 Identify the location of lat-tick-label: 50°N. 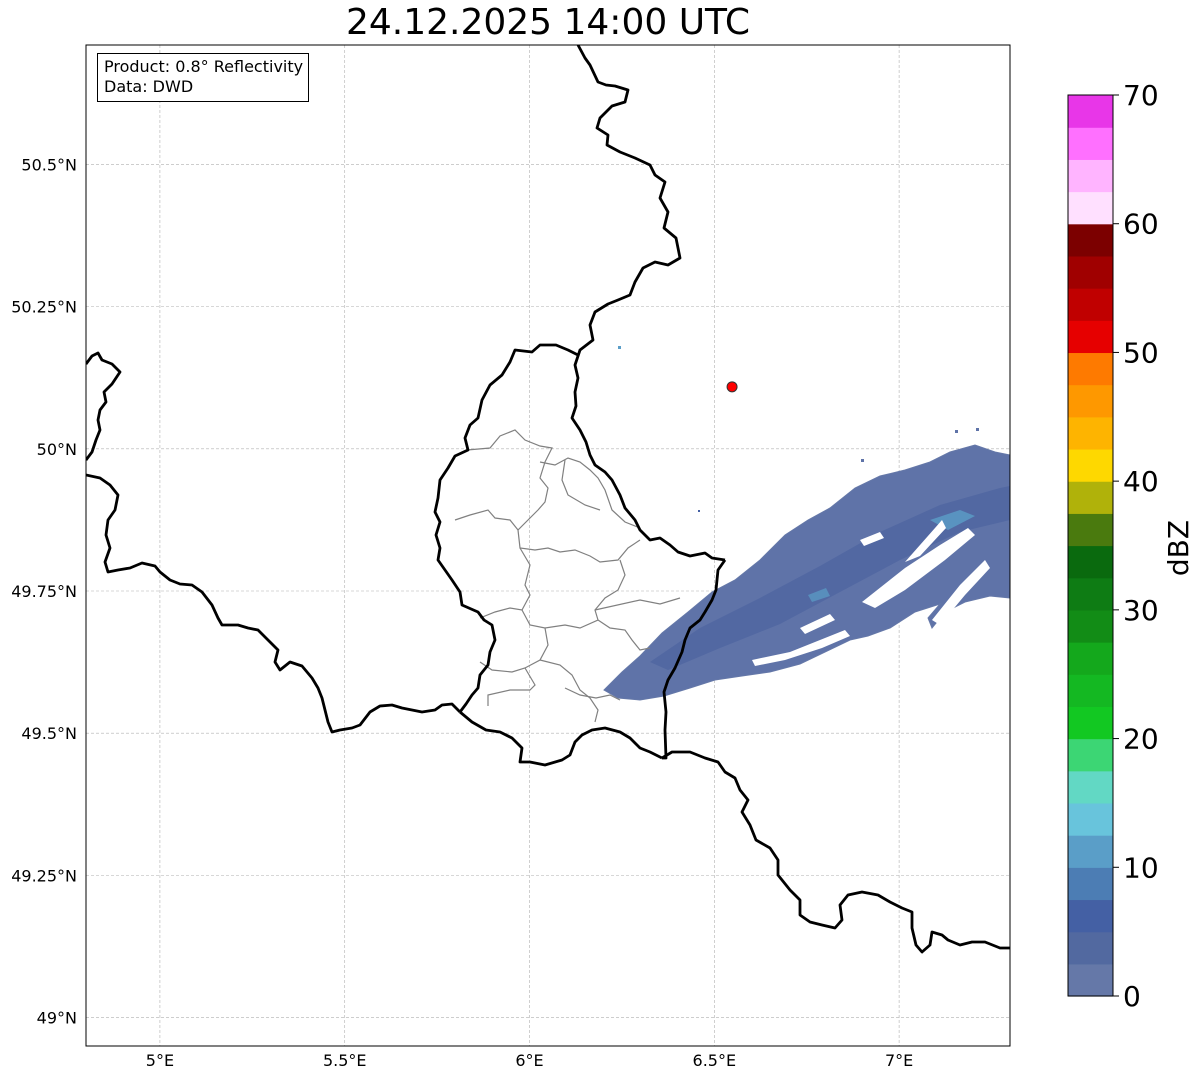
(57, 449).